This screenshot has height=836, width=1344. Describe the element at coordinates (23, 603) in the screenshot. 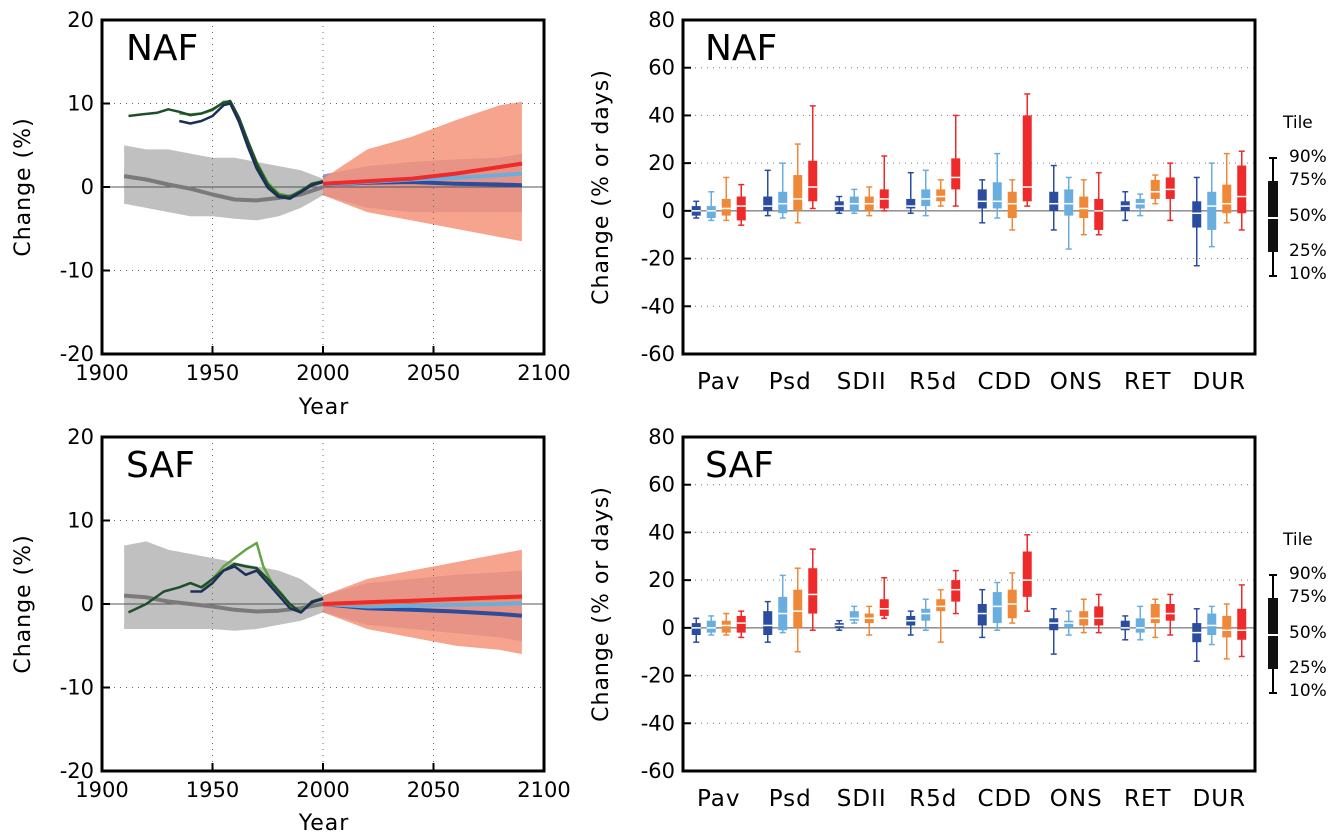

I see `saf-ts-ylabel: Change (%)` at that location.